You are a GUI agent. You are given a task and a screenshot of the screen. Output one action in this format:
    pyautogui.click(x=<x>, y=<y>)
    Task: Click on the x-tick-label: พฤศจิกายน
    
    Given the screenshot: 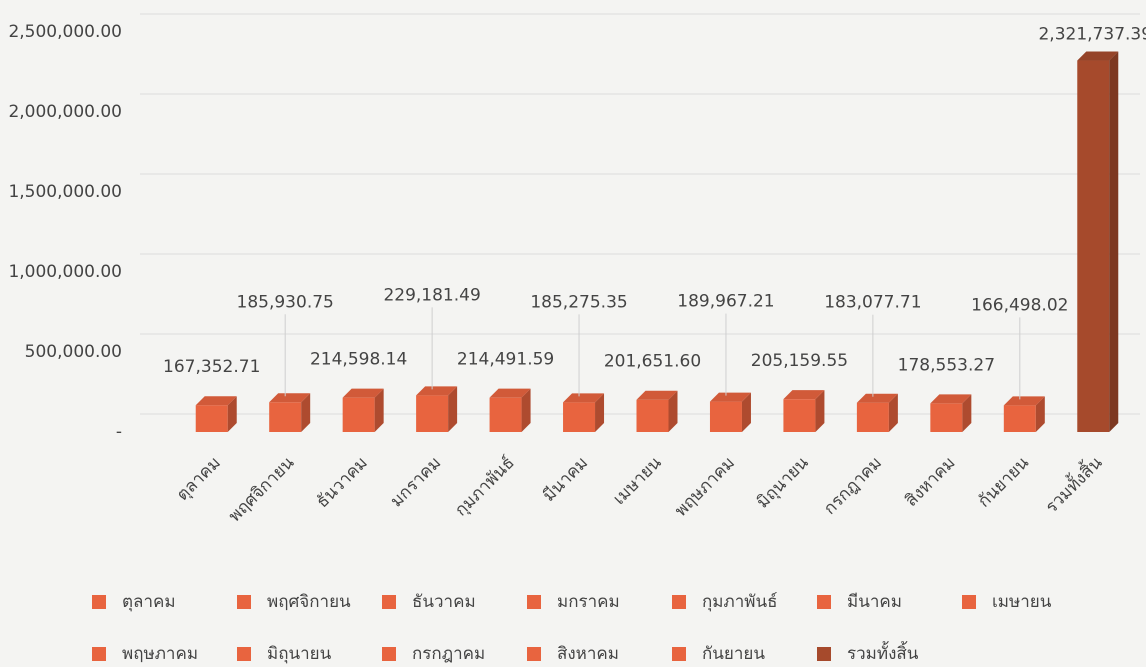 What is the action you would take?
    pyautogui.click(x=262, y=490)
    